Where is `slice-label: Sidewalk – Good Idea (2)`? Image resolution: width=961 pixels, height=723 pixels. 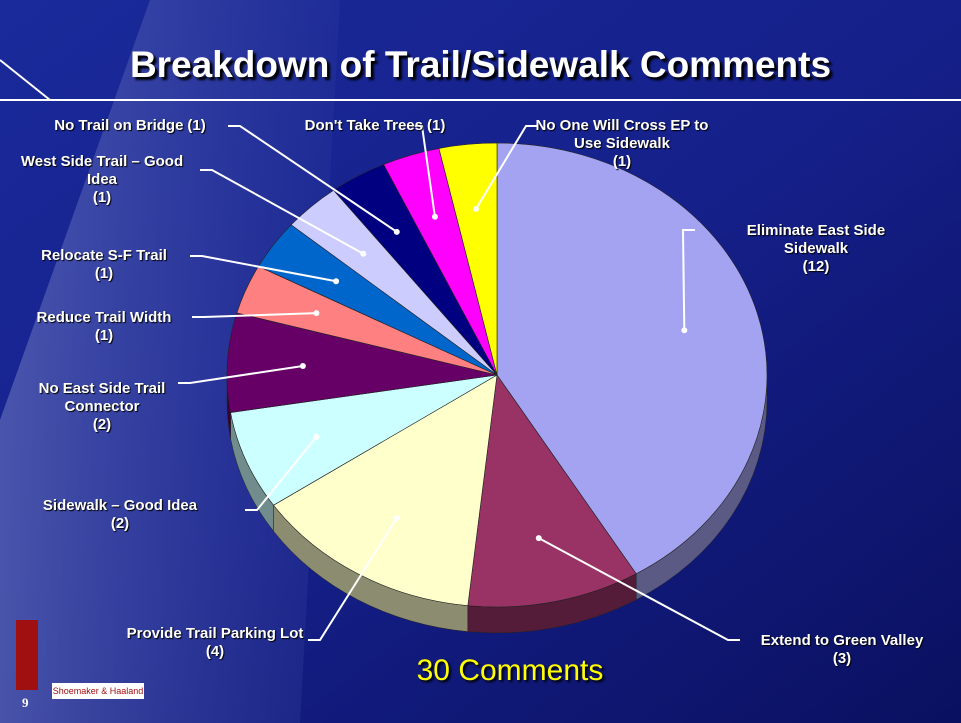 slice-label: Sidewalk – Good Idea (2) is located at coordinates (120, 515).